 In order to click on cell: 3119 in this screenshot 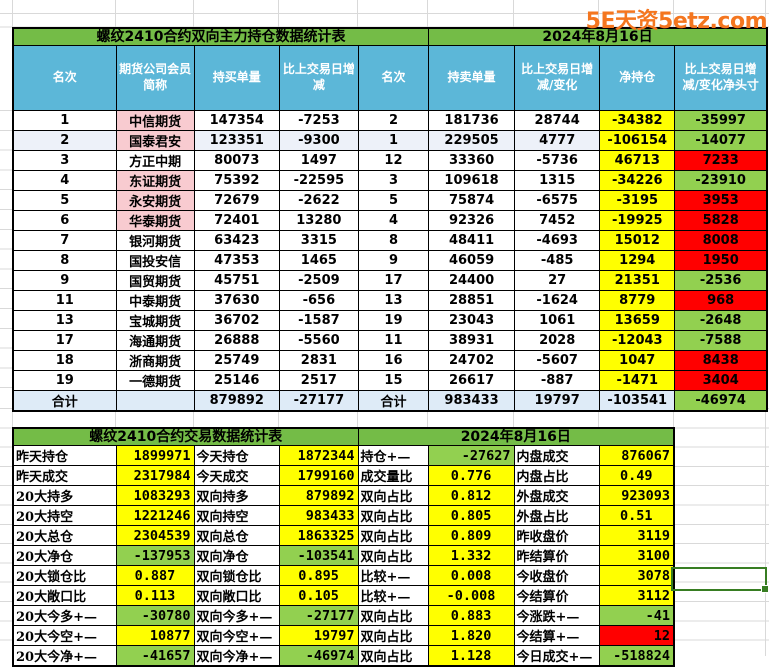, I will do `click(636, 535)`.